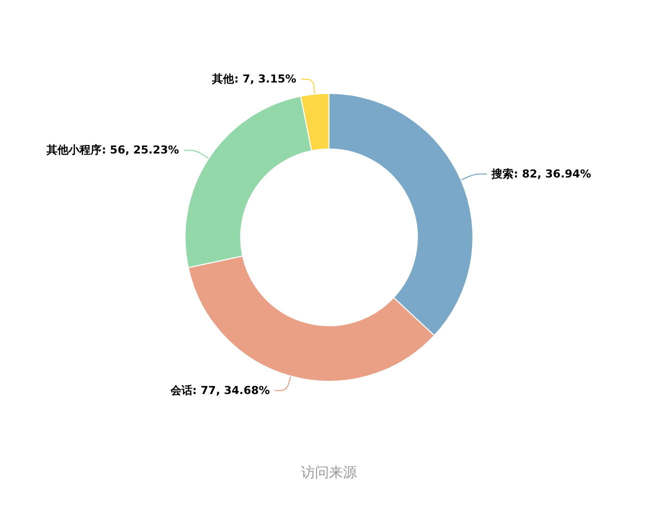 The image size is (658, 505). Describe the element at coordinates (329, 473) in the screenshot. I see `text: 访问来源` at that location.